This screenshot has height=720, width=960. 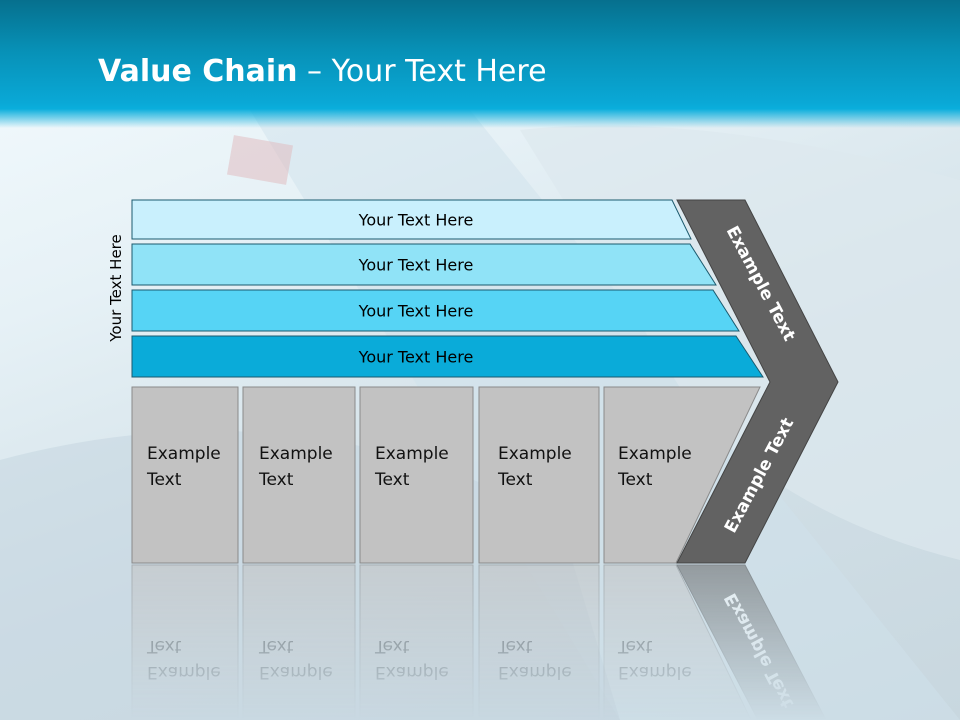 I want to click on box-3: Example Text, so click(x=416, y=475).